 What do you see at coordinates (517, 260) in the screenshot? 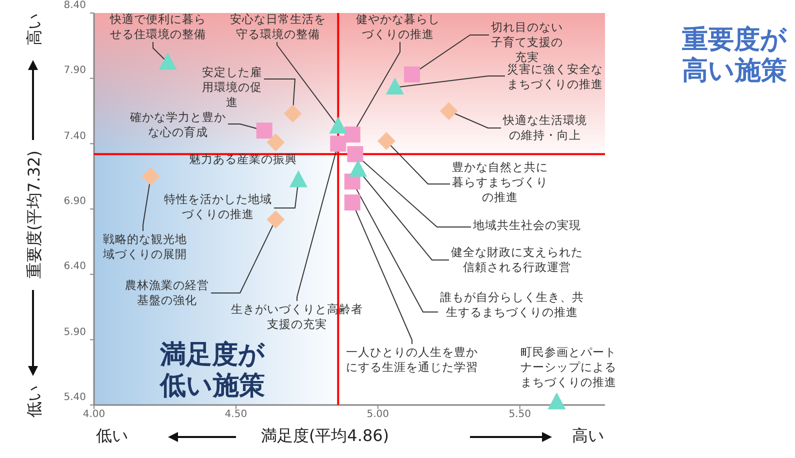
I see `annotation: 健全な財政に支えられた信頼される行政運営` at bounding box center [517, 260].